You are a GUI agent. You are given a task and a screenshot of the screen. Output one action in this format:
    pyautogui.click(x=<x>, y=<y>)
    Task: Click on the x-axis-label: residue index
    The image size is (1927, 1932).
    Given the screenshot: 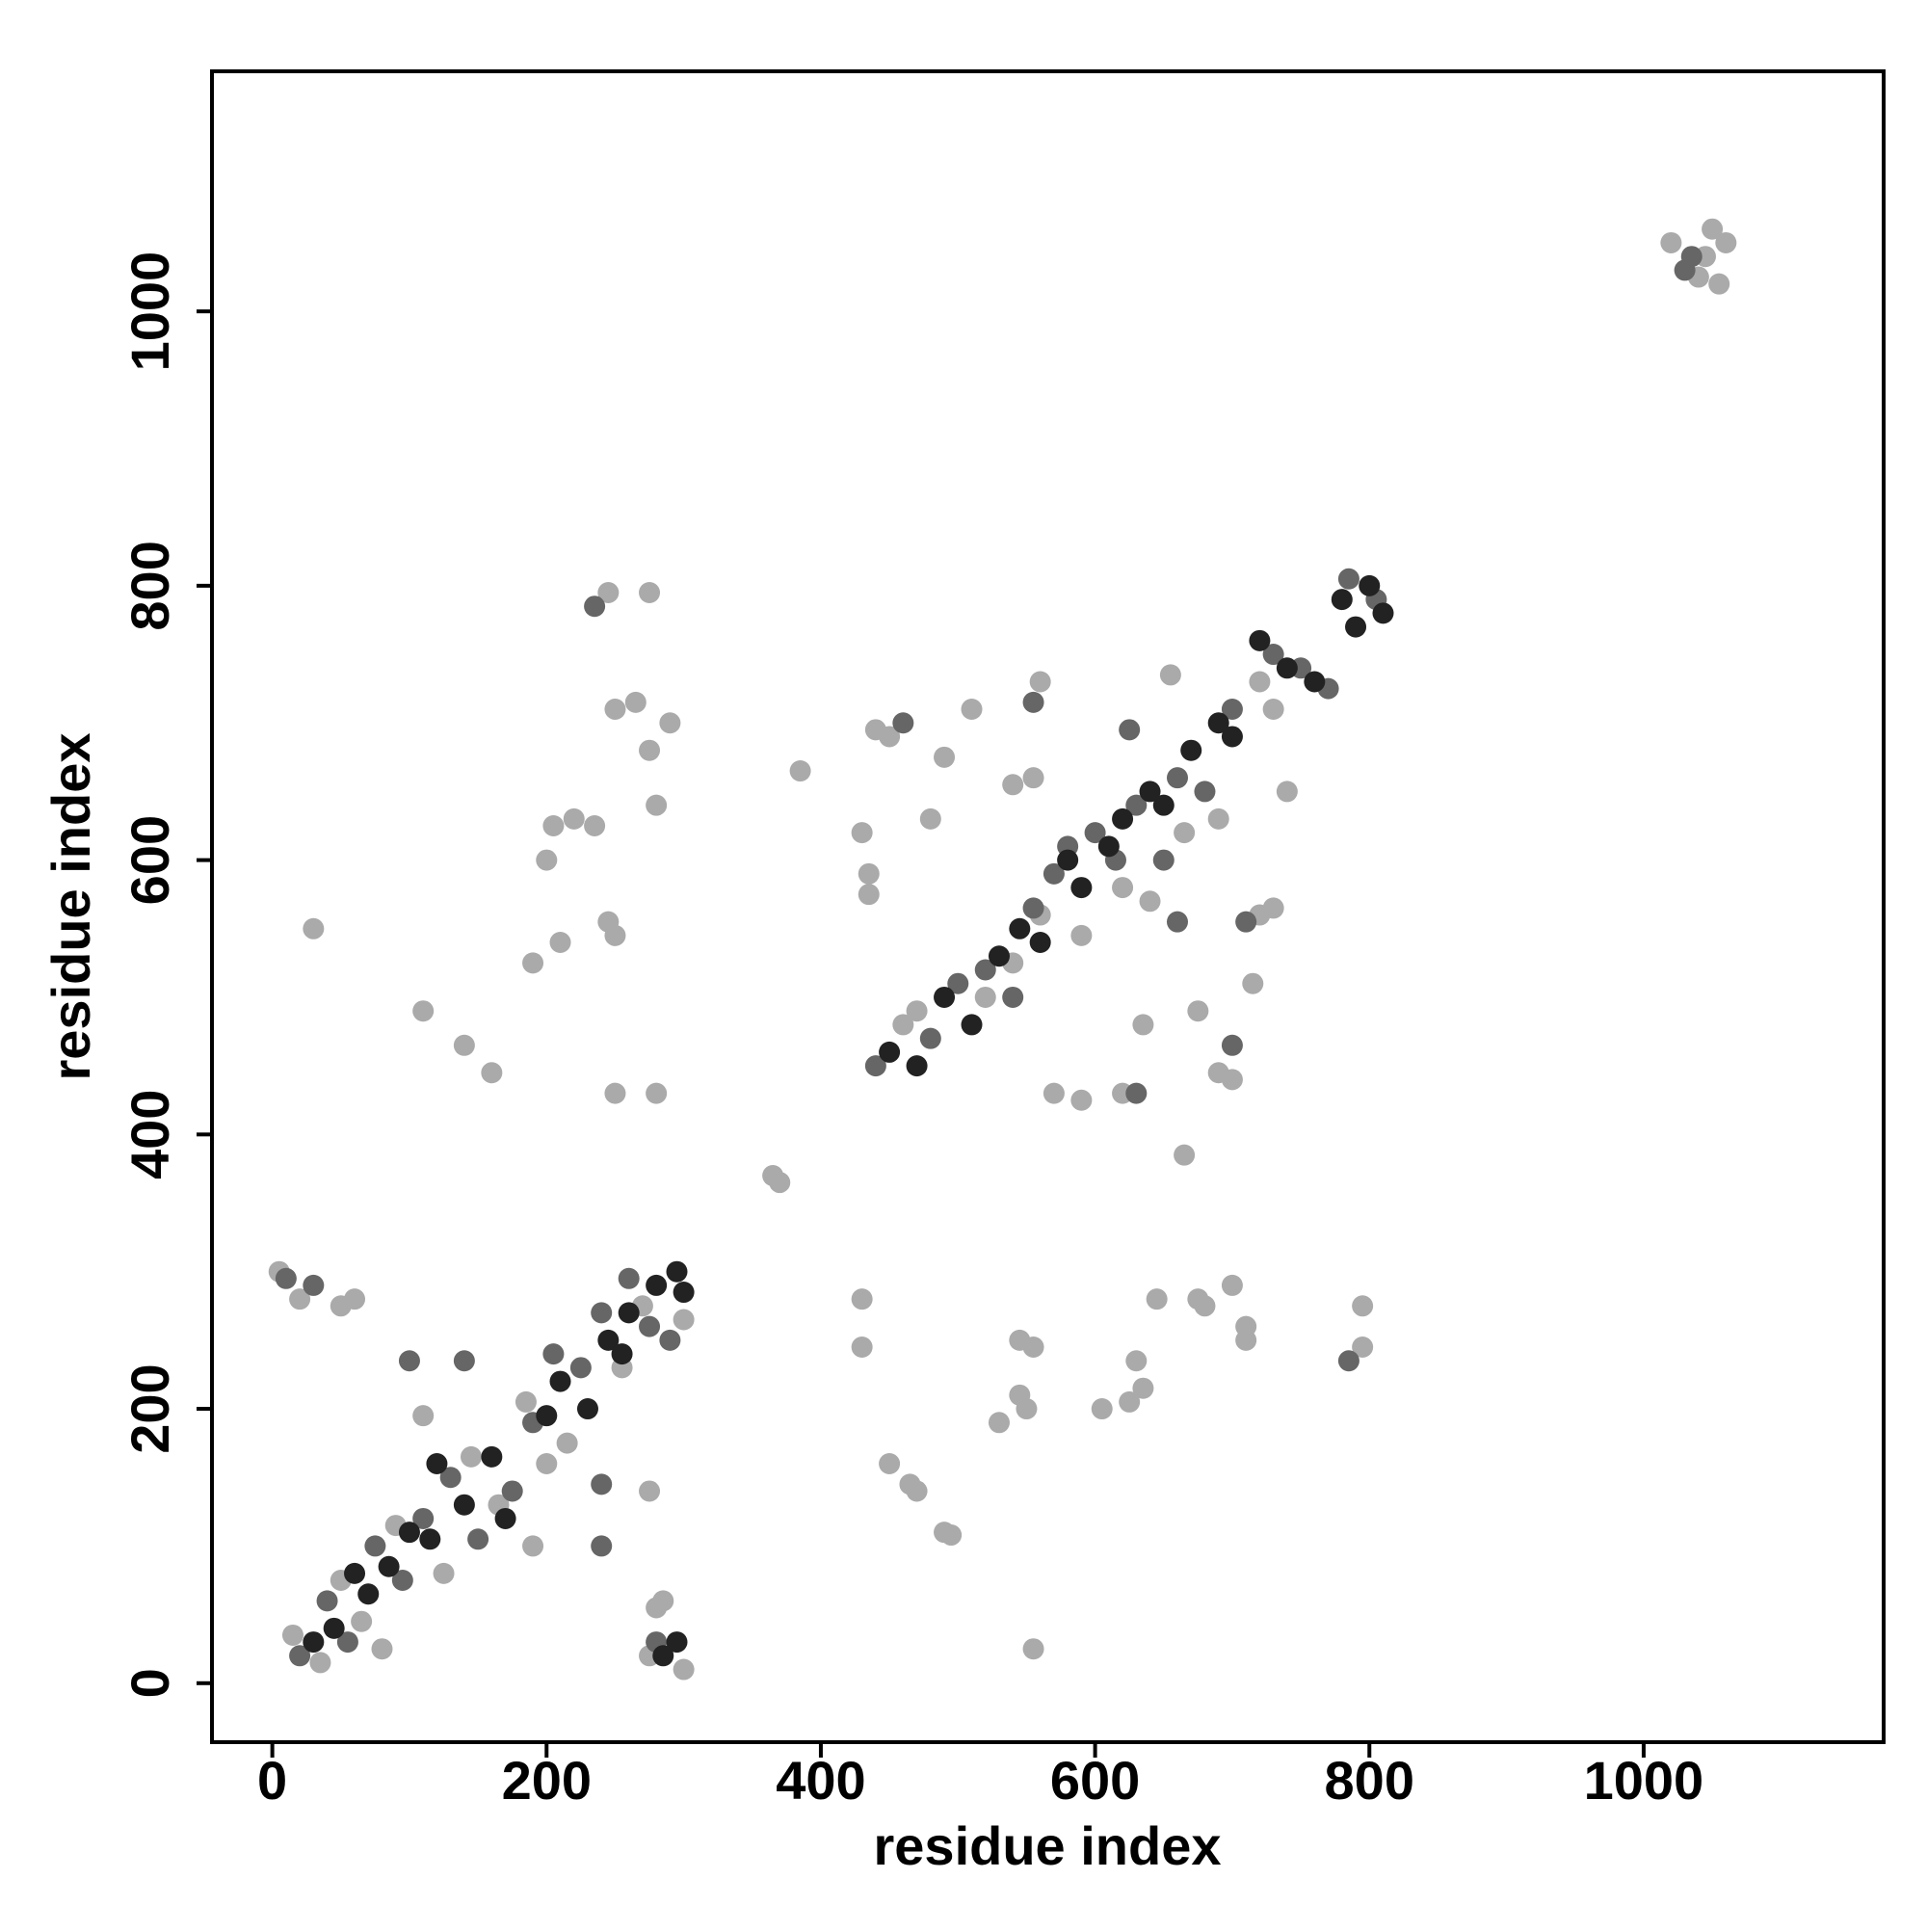 What is the action you would take?
    pyautogui.click(x=1047, y=1845)
    